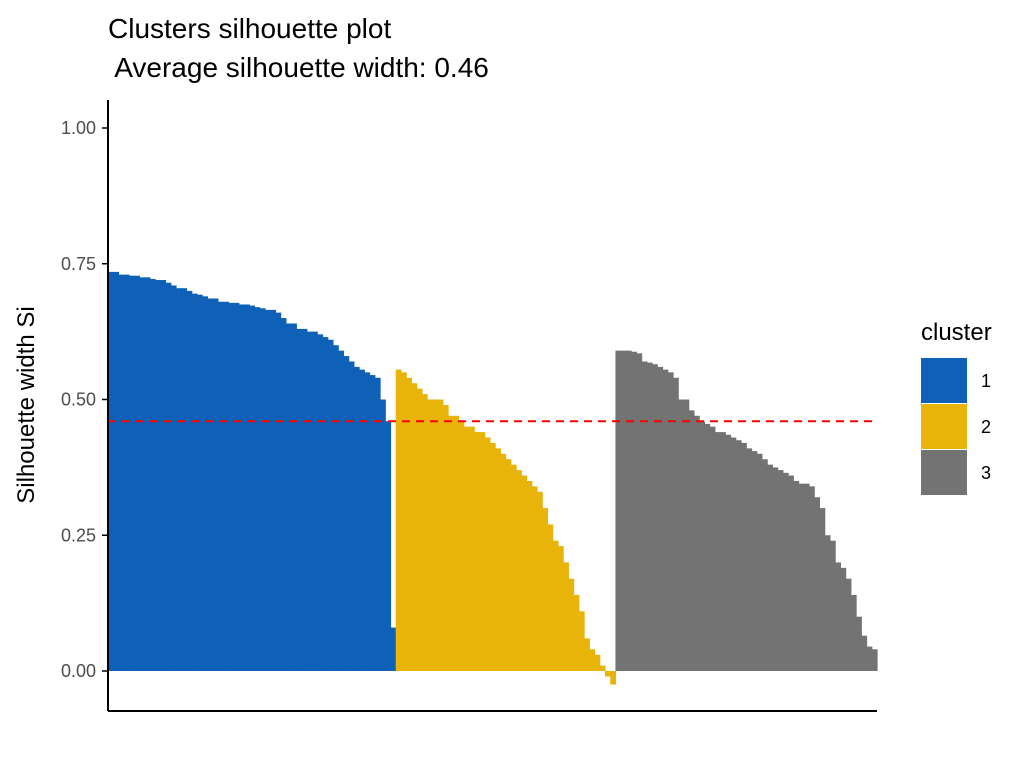 The image size is (1036, 768). I want to click on legend: 1 2 3, so click(956, 426).